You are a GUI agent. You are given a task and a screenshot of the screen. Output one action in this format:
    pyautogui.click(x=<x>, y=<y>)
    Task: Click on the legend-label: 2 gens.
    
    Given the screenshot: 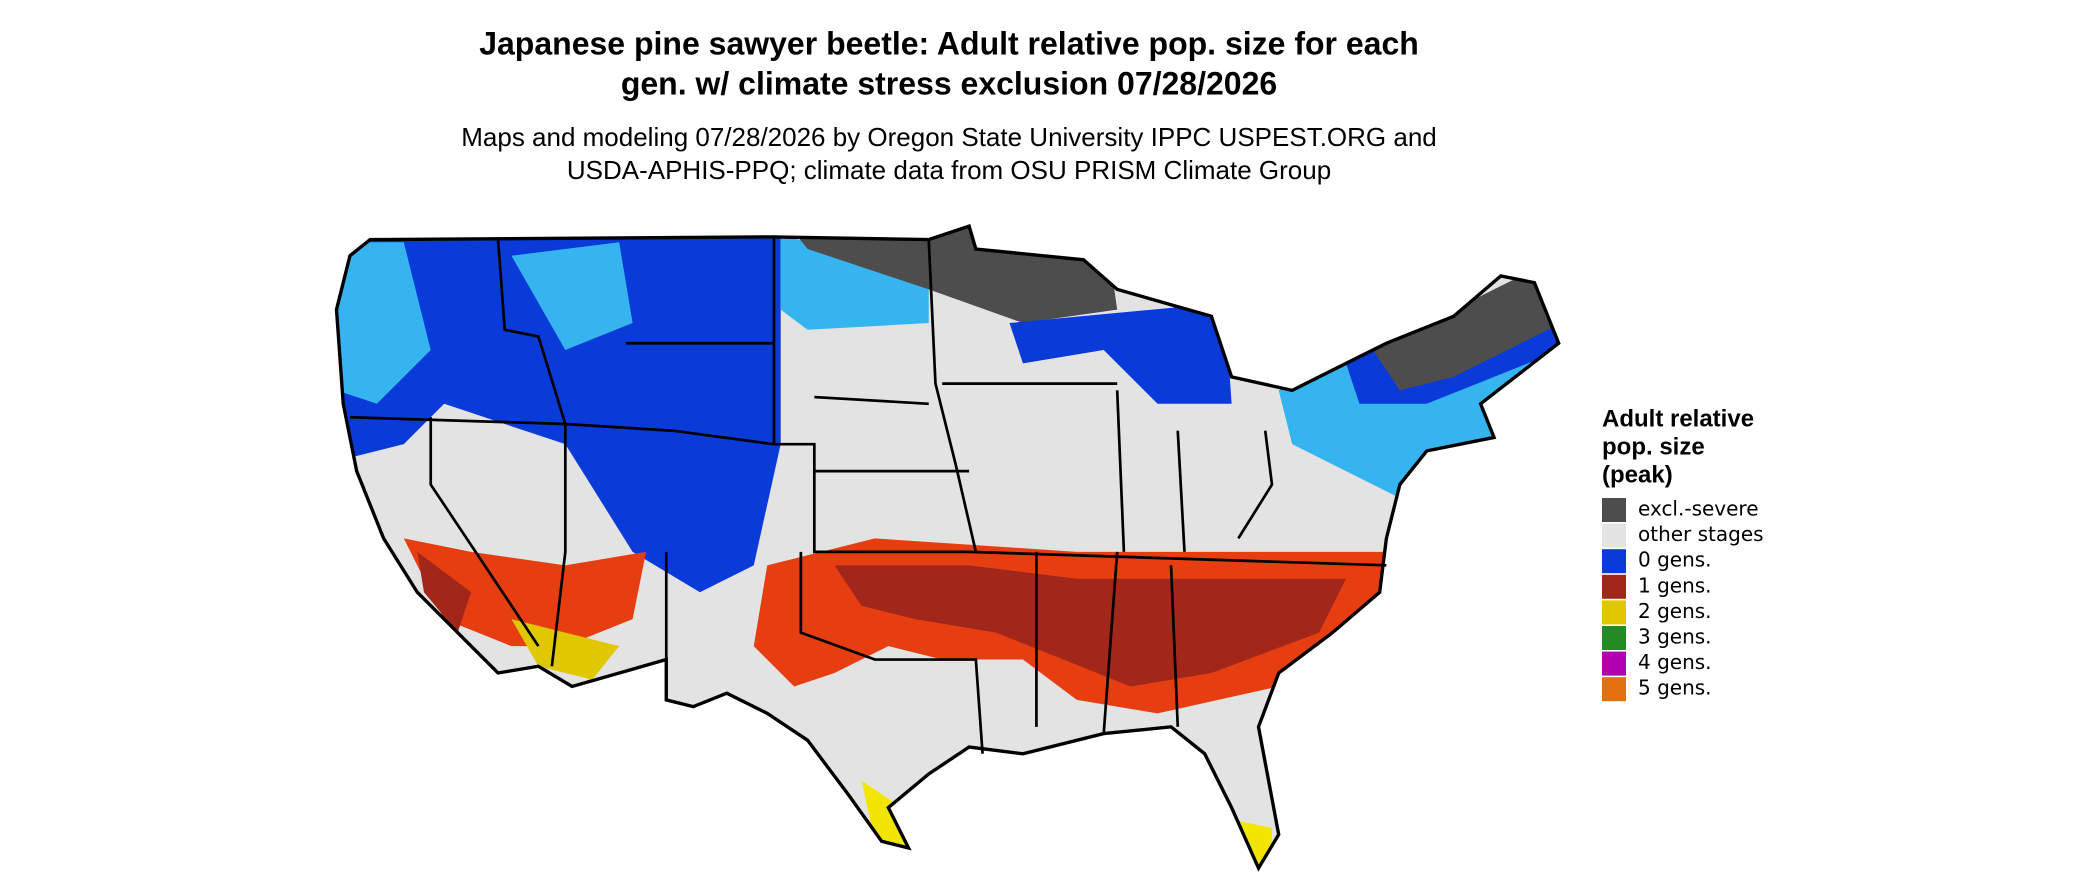 What is the action you would take?
    pyautogui.click(x=1675, y=611)
    